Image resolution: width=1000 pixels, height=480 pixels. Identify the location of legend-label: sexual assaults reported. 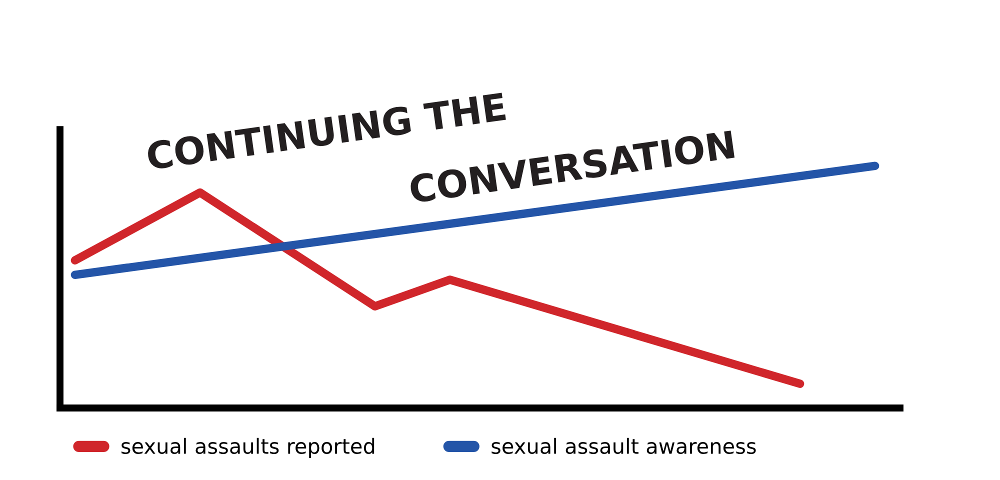
(248, 448).